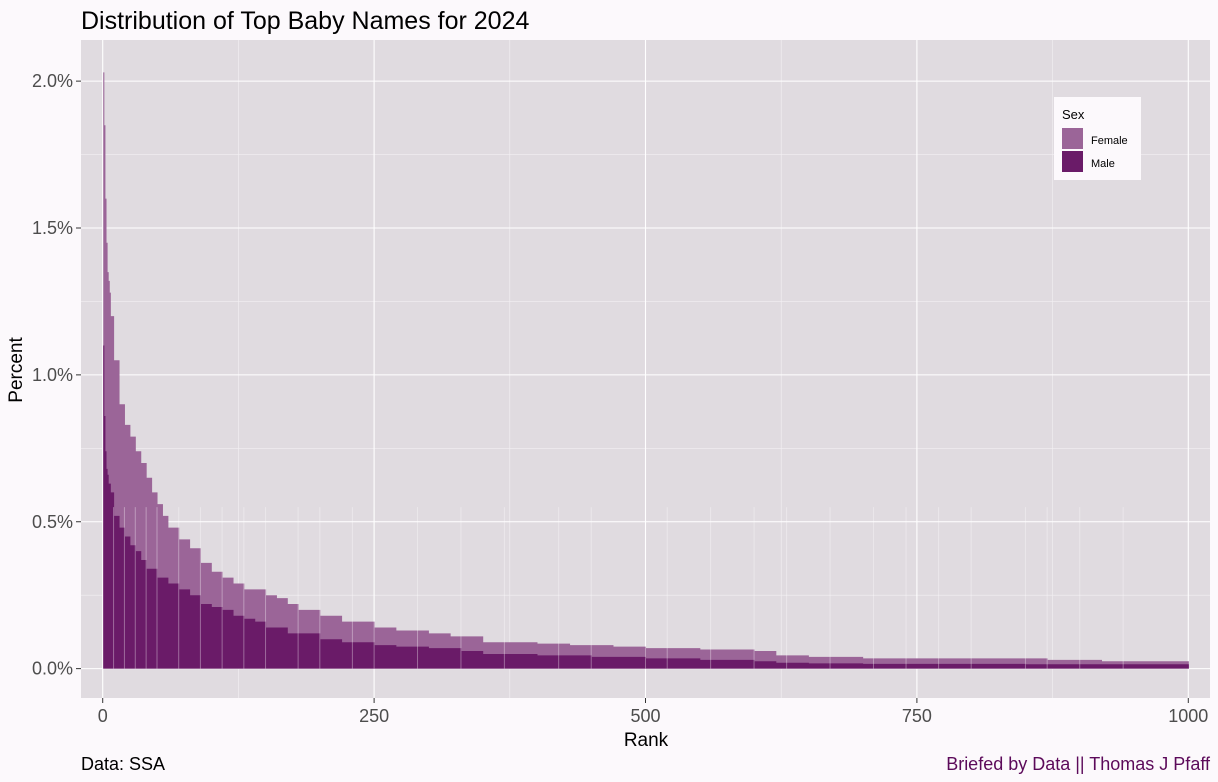 The width and height of the screenshot is (1218, 782). Describe the element at coordinates (1103, 164) in the screenshot. I see `legend-label-male: Male` at that location.